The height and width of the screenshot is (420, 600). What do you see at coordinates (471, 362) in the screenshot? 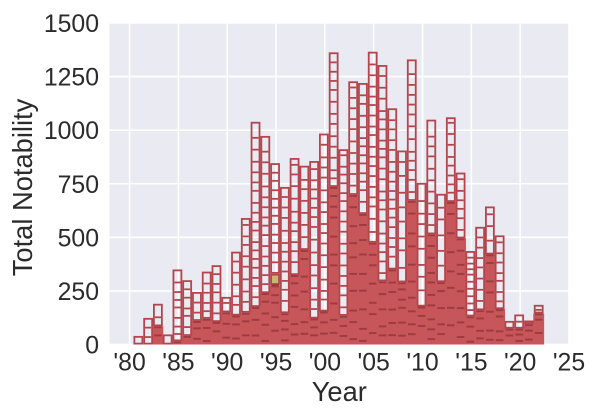
I see `svg-text: '15` at bounding box center [471, 362].